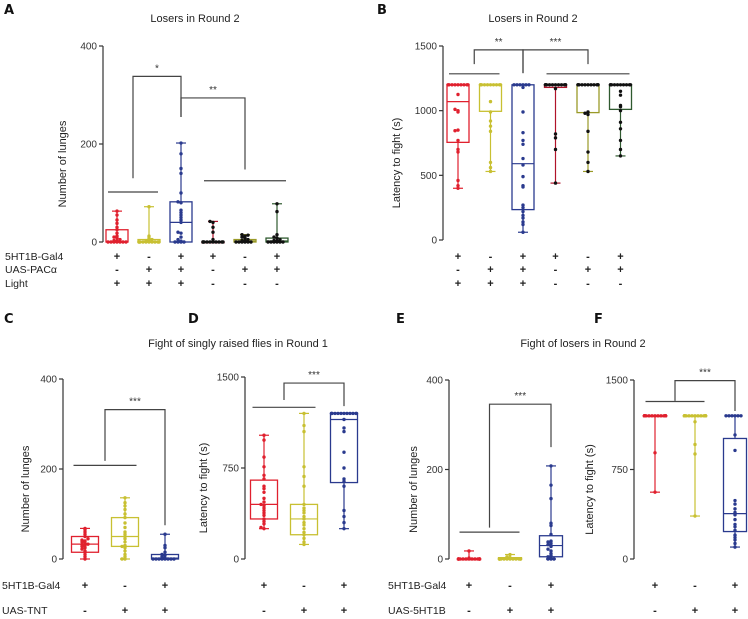  Describe the element at coordinates (157, 68) in the screenshot. I see `significance-label-a: *` at that location.